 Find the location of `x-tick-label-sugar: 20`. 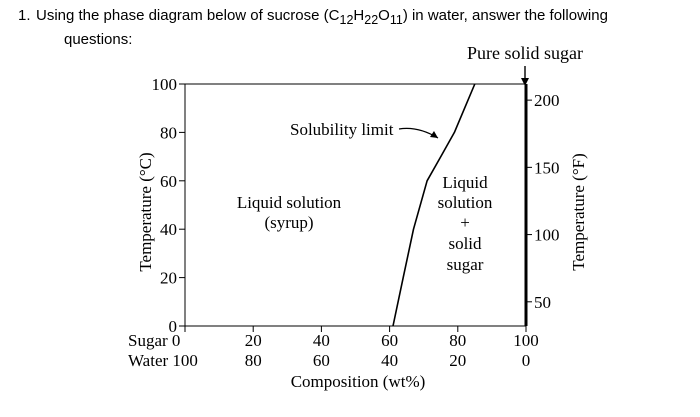

x-tick-label-sugar: 20 is located at coordinates (253, 340).